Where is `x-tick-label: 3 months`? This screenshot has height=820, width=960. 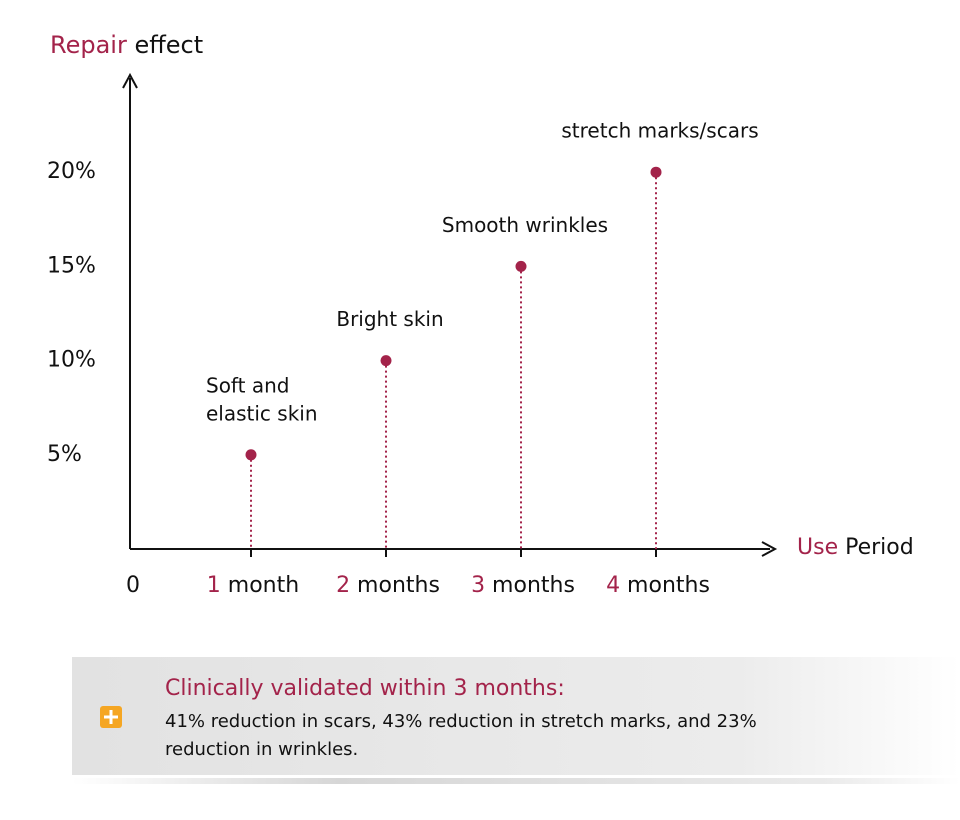
x-tick-label: 3 months is located at coordinates (523, 585).